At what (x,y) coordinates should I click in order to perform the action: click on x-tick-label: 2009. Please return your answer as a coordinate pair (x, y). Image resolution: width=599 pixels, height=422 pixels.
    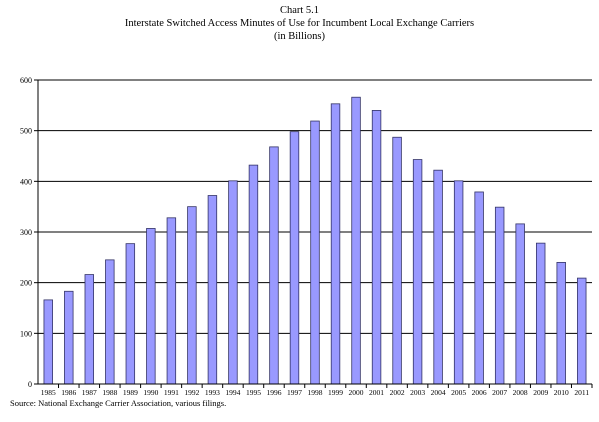
    Looking at the image, I should click on (540, 392).